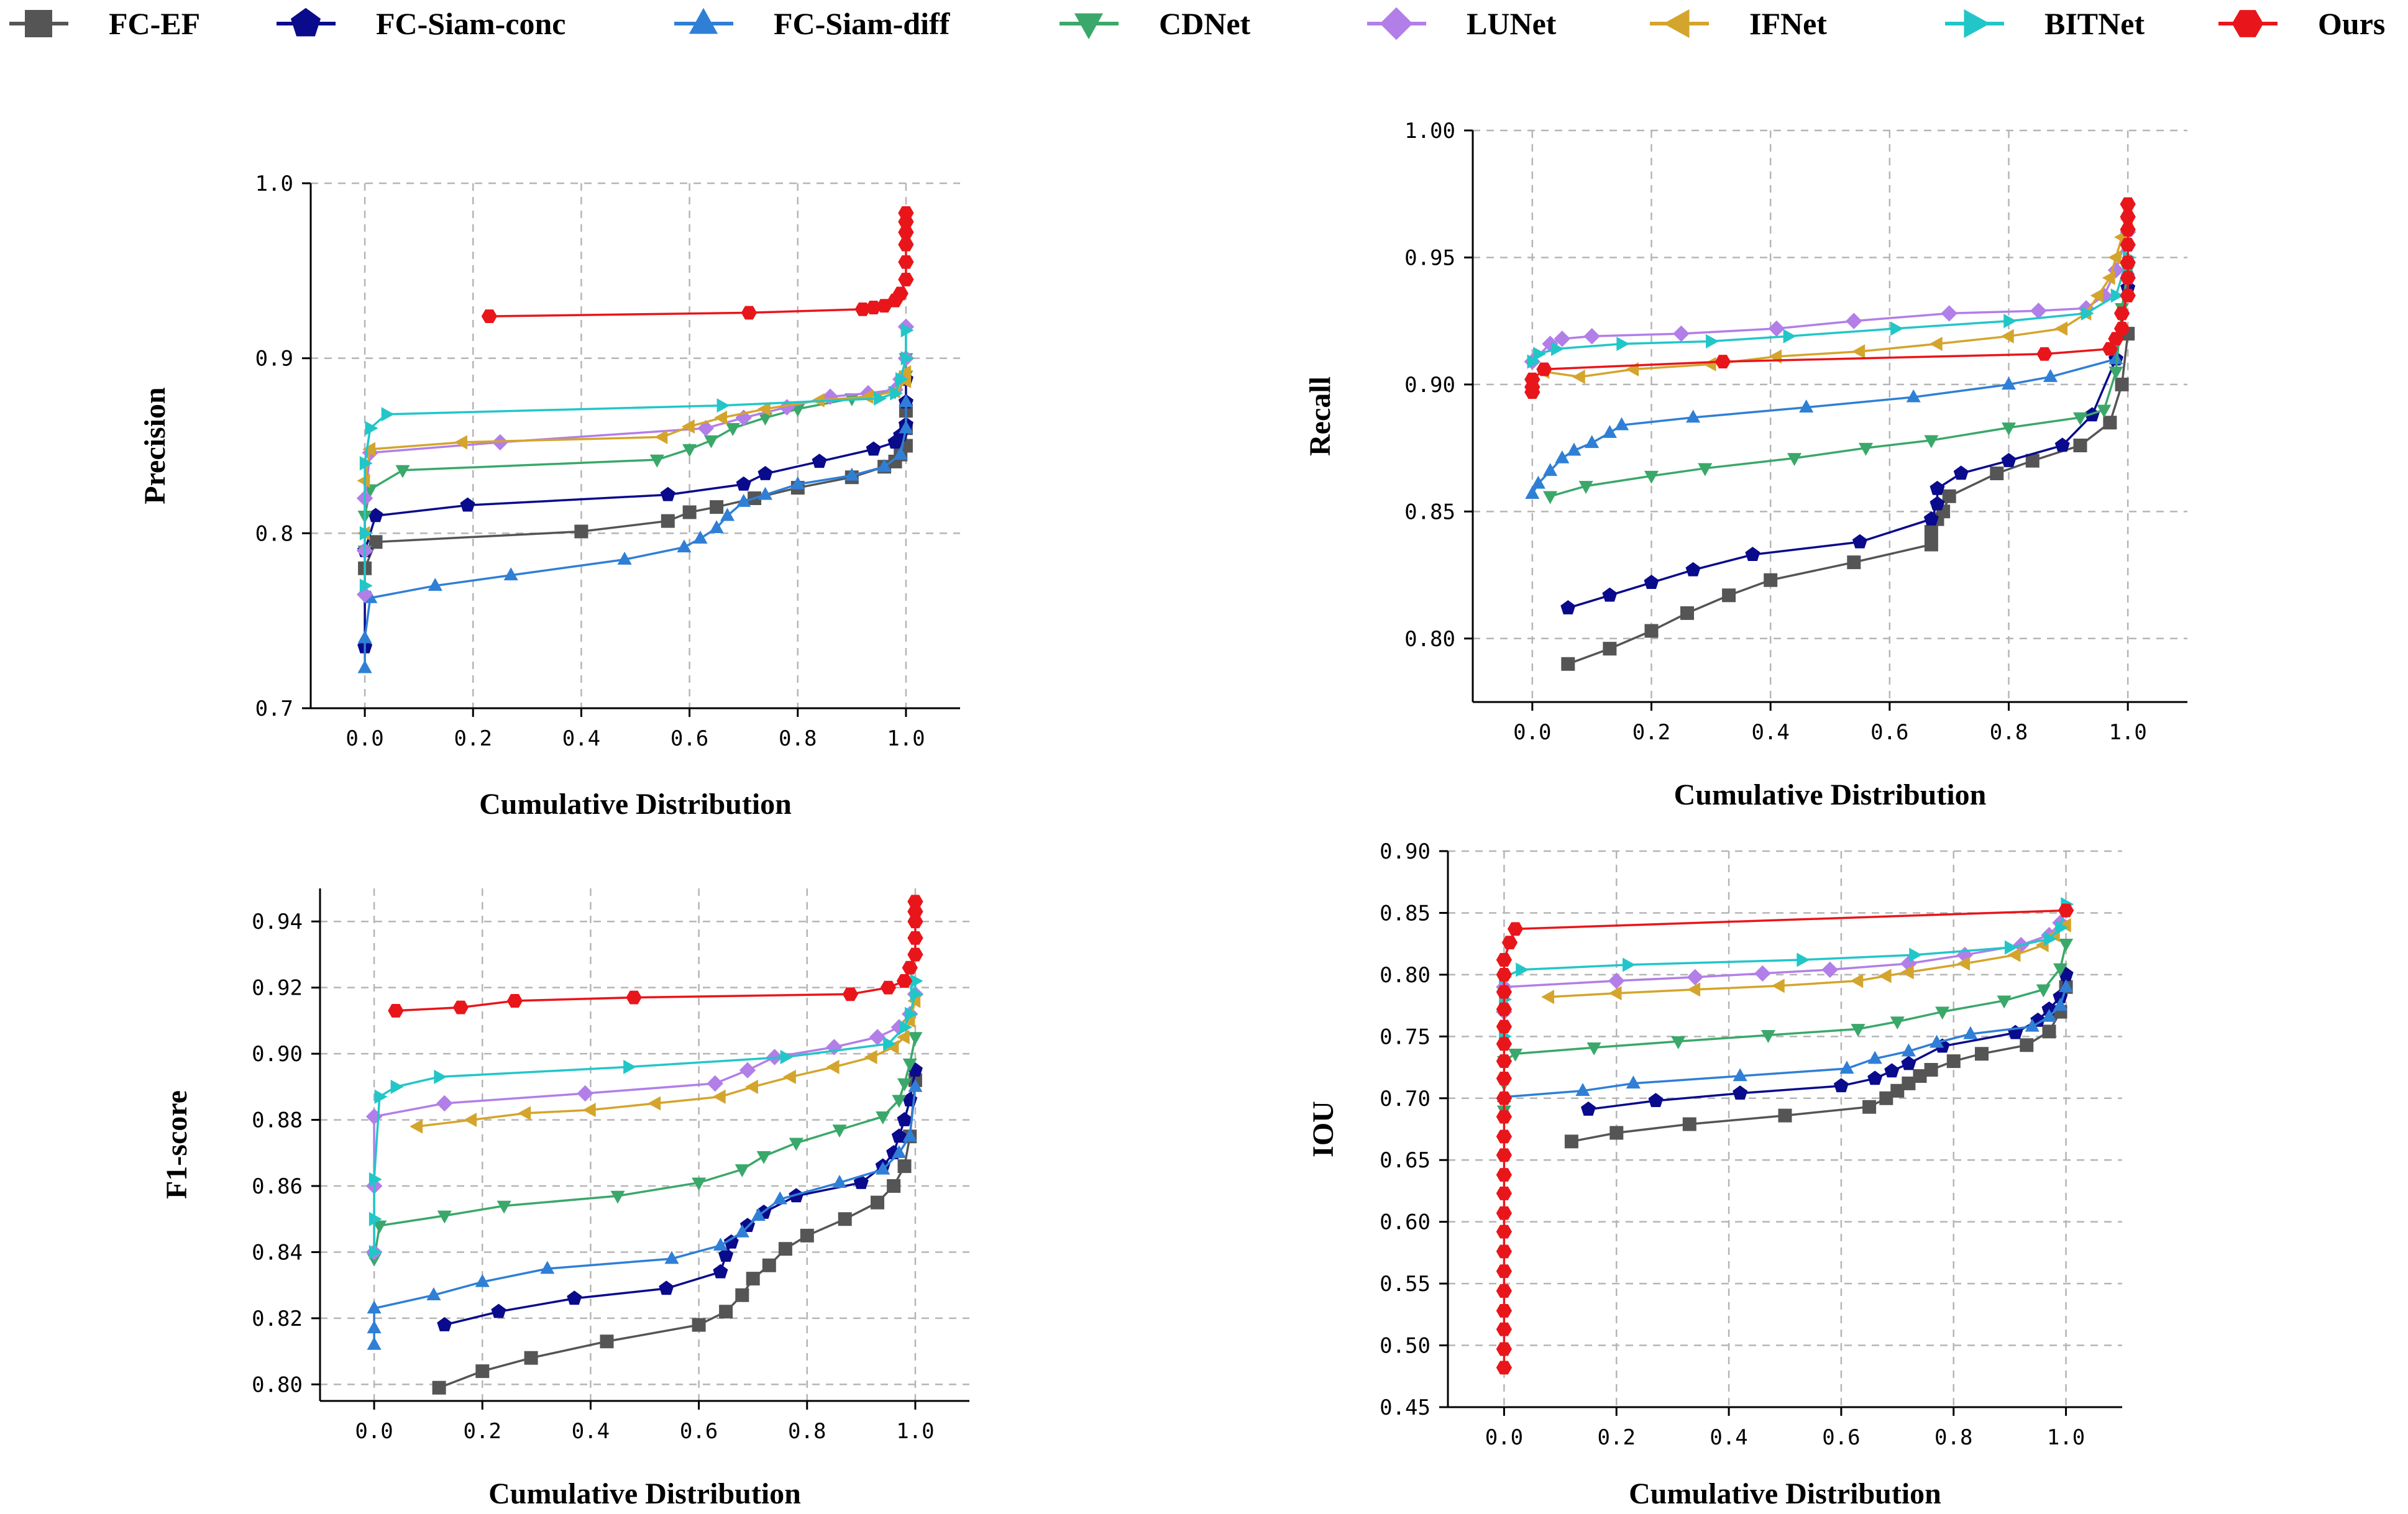 The image size is (2408, 1514). What do you see at coordinates (277, 1319) in the screenshot?
I see `y-tick-label: 0.82` at bounding box center [277, 1319].